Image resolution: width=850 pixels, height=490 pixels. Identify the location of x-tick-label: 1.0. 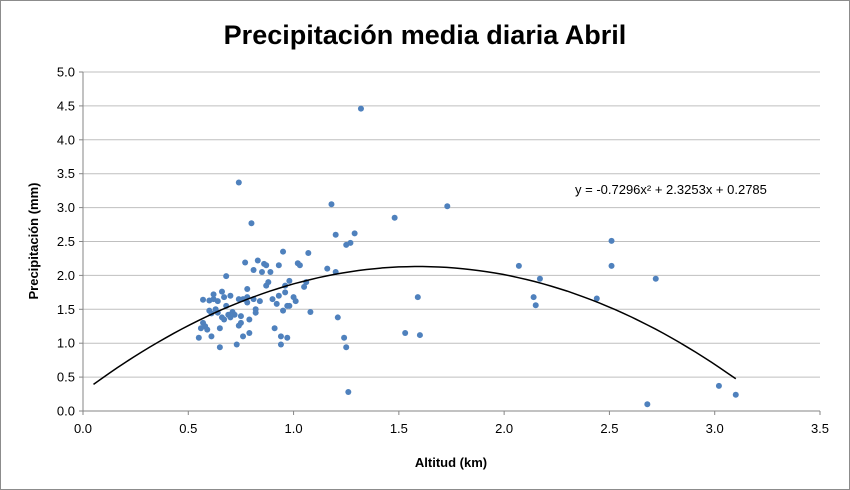
(294, 428).